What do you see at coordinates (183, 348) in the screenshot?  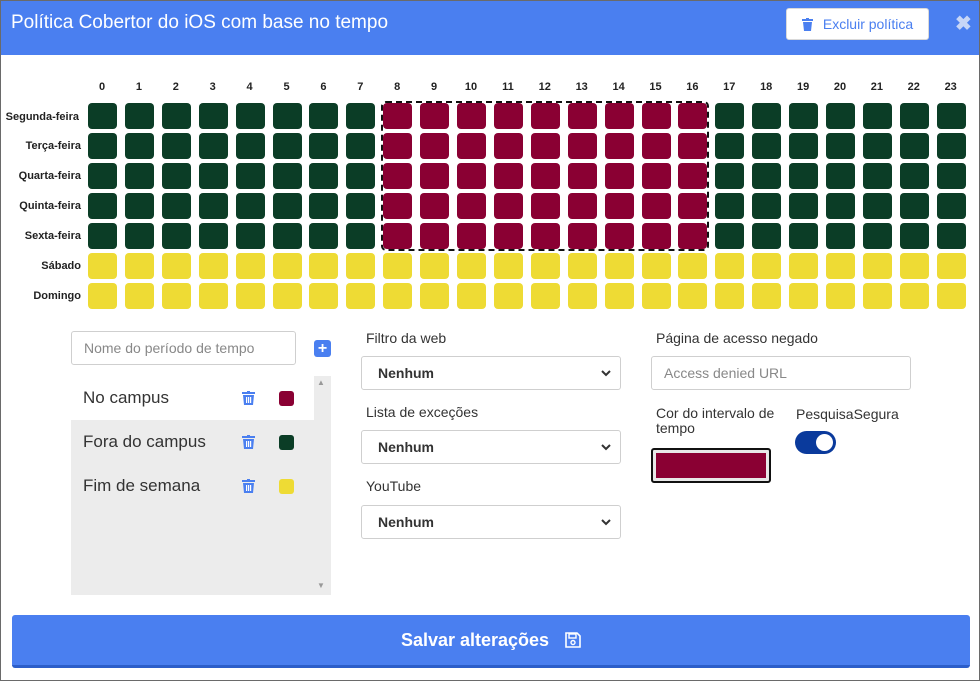 I see `period-name-input` at bounding box center [183, 348].